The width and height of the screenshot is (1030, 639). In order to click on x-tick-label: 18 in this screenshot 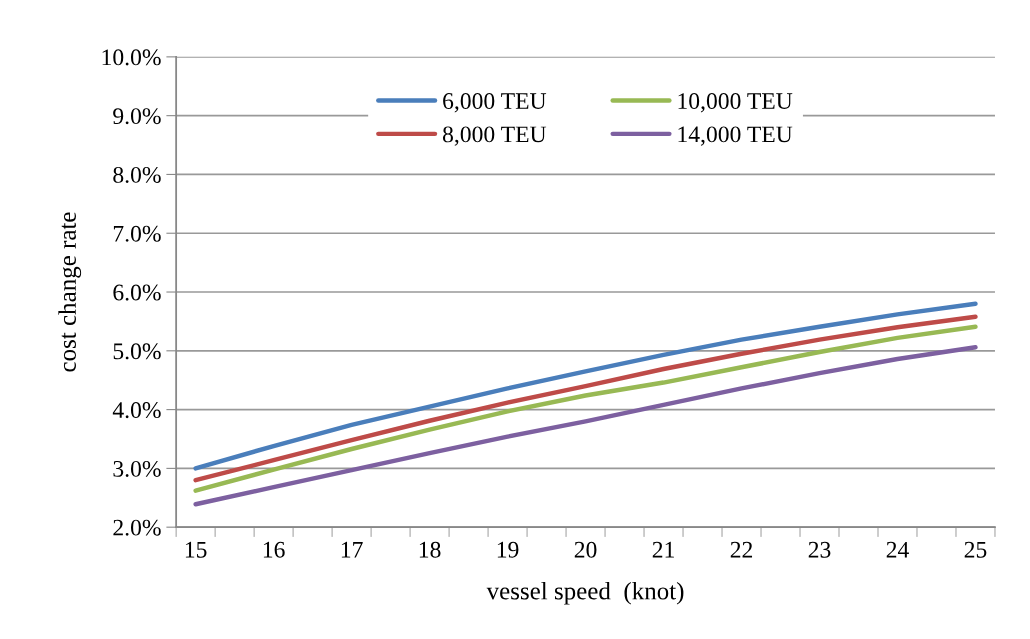, I will do `click(430, 549)`.